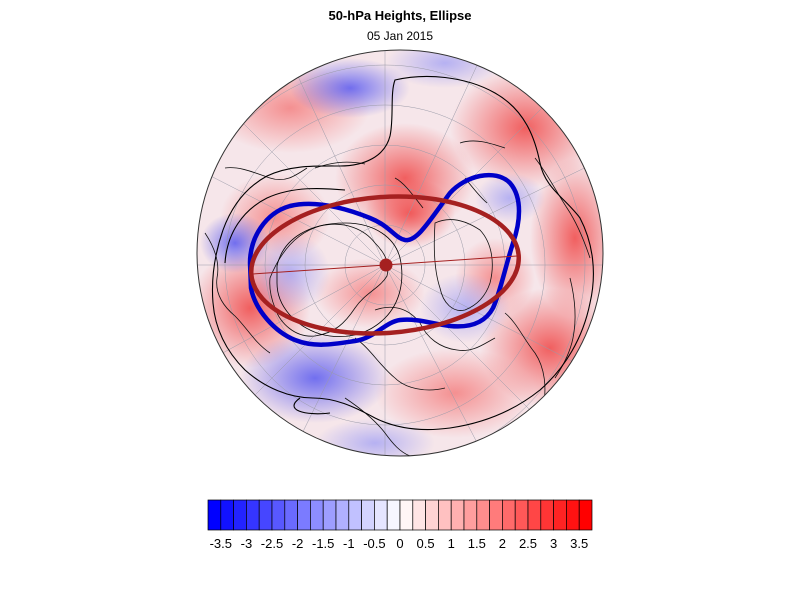  What do you see at coordinates (451, 543) in the screenshot?
I see `colorbar-tick-label: 1` at bounding box center [451, 543].